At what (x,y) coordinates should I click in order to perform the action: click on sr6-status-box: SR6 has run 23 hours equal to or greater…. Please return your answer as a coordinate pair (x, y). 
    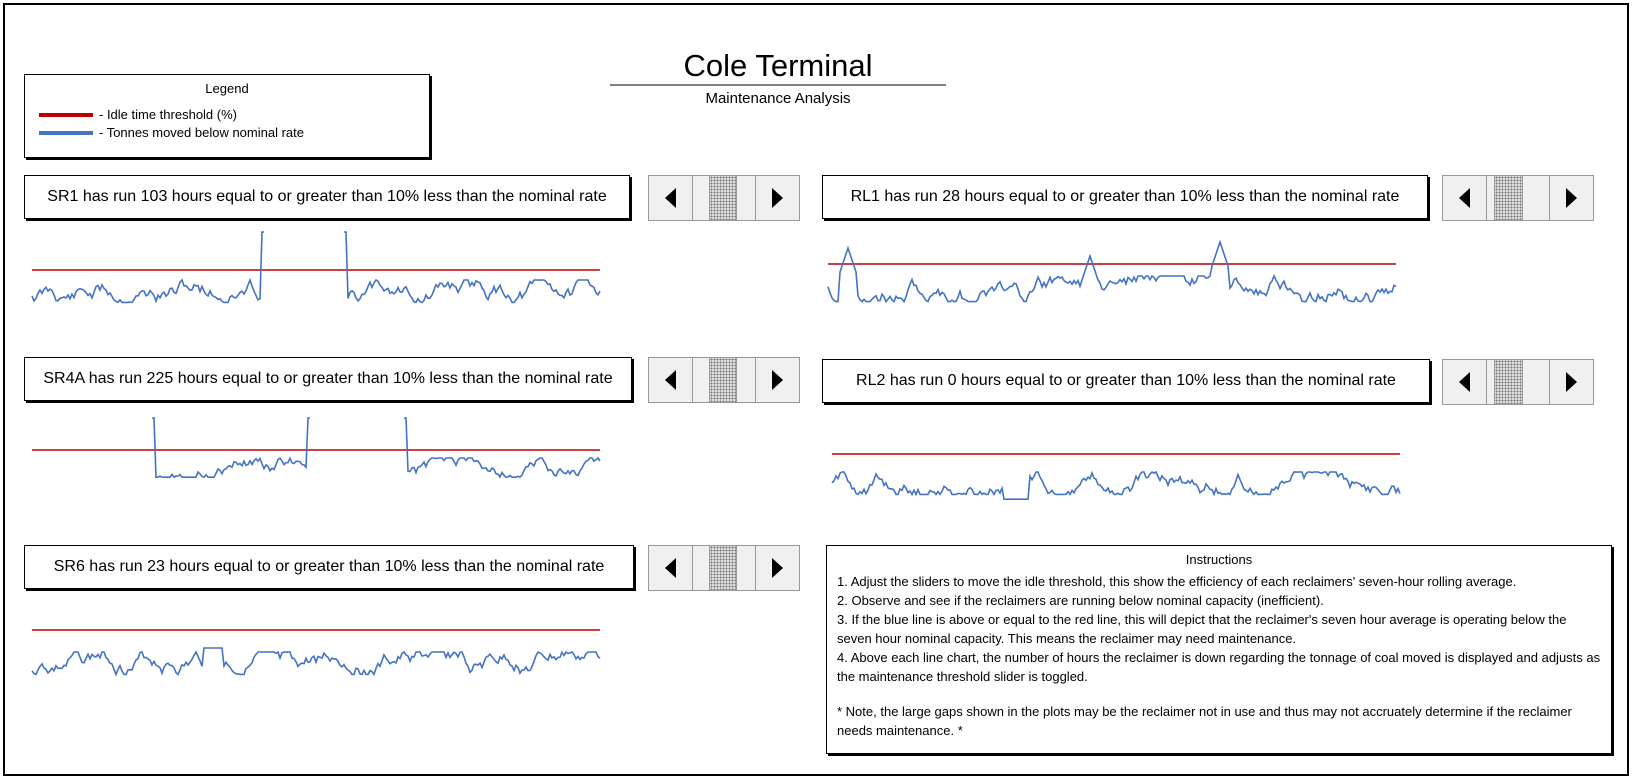
    Looking at the image, I should click on (329, 567).